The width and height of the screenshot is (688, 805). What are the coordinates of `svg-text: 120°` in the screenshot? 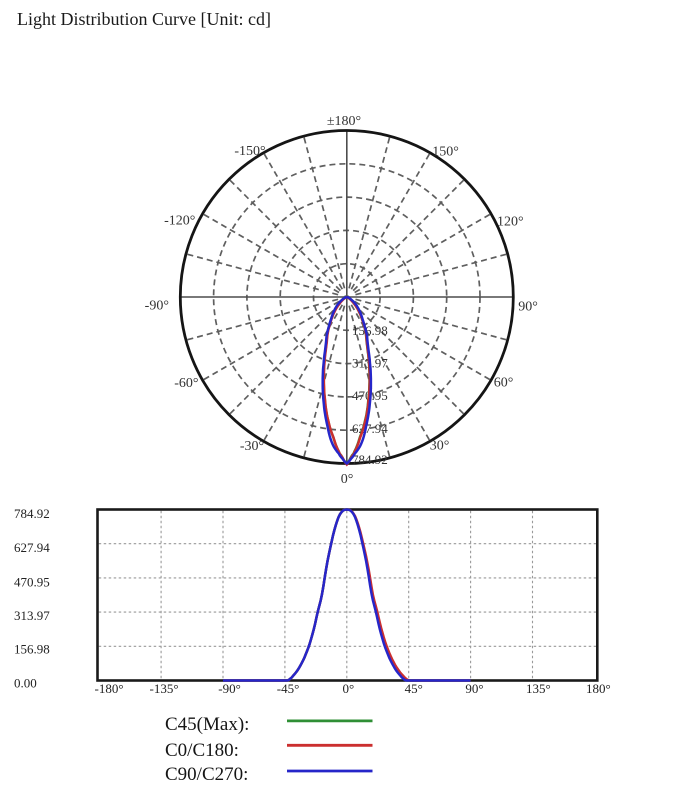 It's located at (510, 221).